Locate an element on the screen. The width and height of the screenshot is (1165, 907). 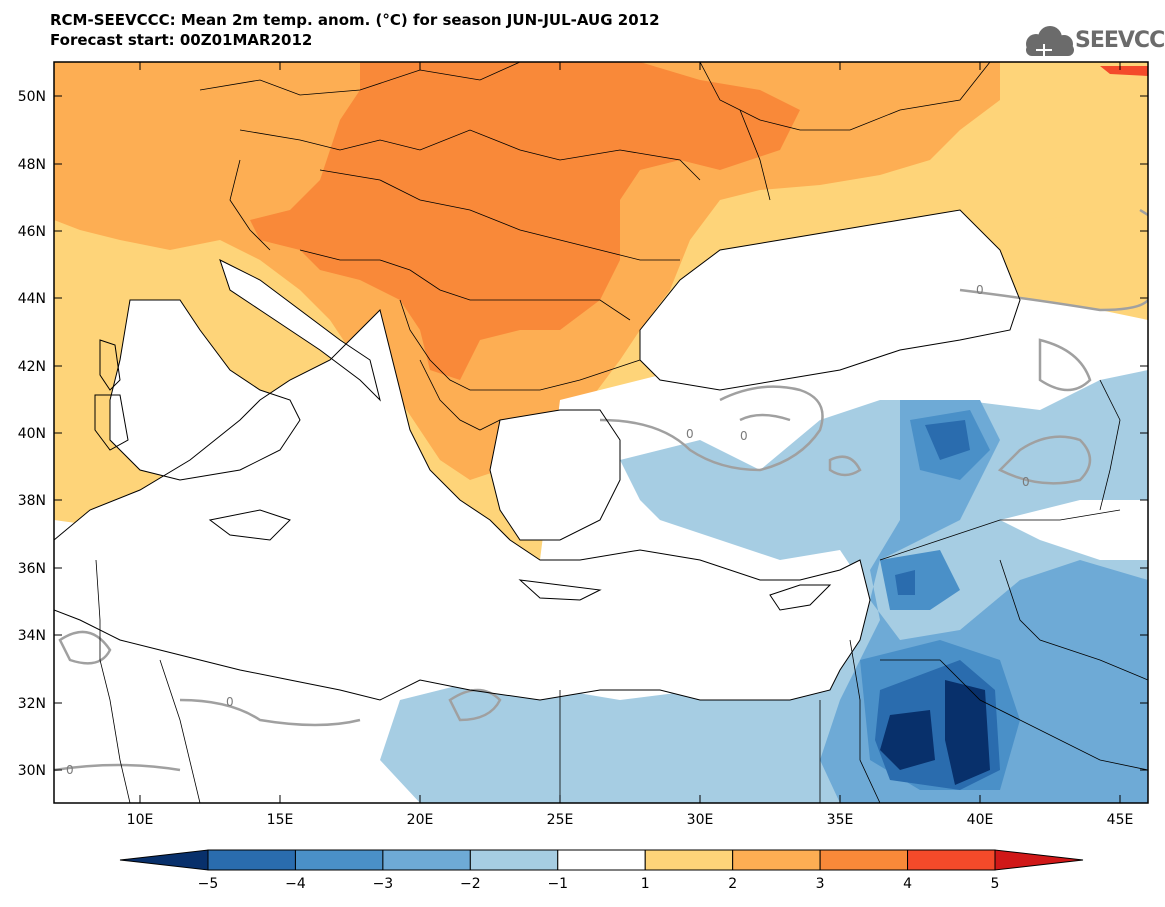
sea-black is located at coordinates (830, 300).